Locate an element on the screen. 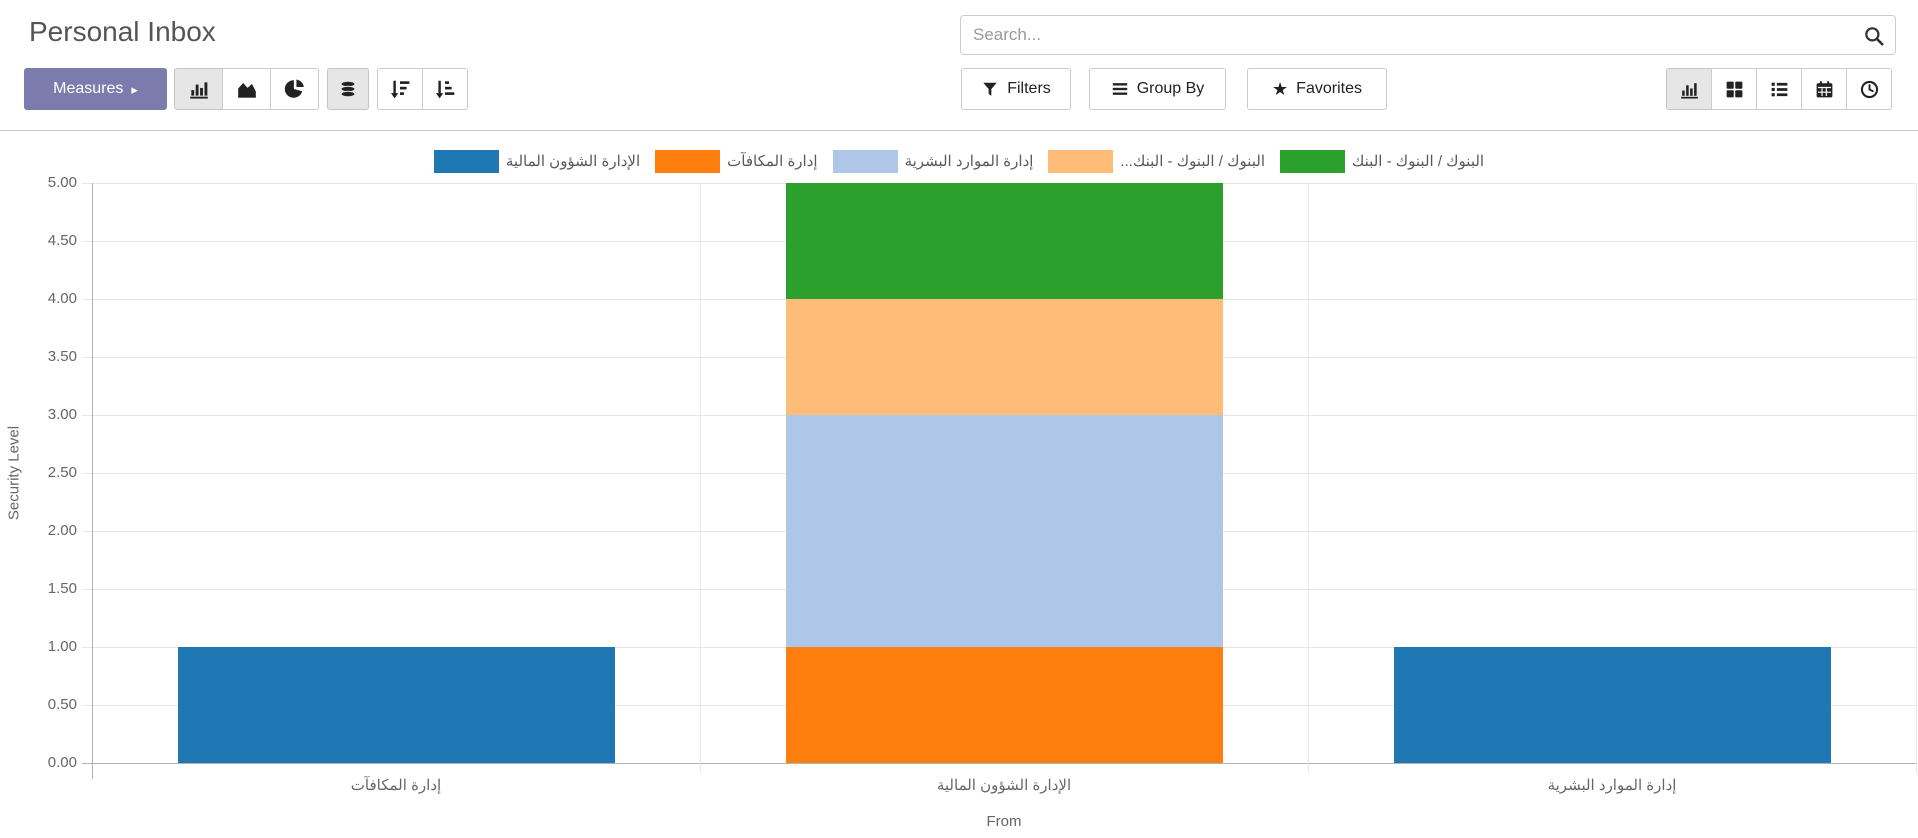 The image size is (1918, 838). filter-funnel-icon is located at coordinates (990, 89).